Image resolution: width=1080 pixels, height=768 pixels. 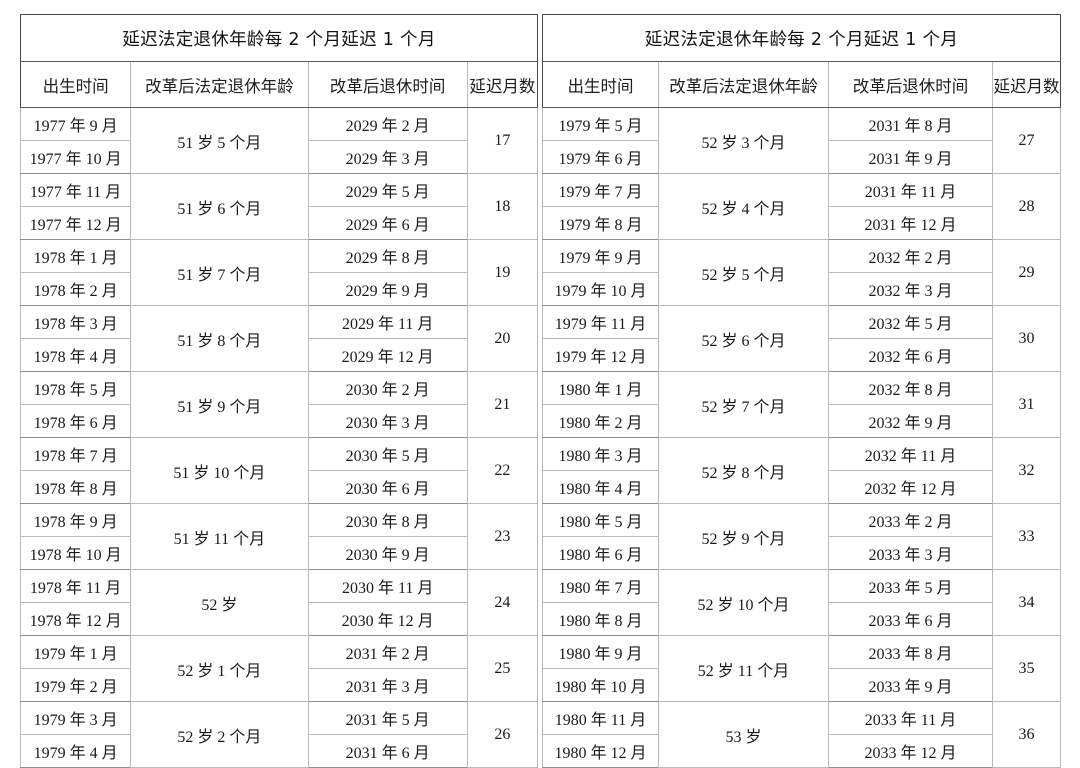 I want to click on cell-birth: 1978 年 1 月, so click(x=75, y=256).